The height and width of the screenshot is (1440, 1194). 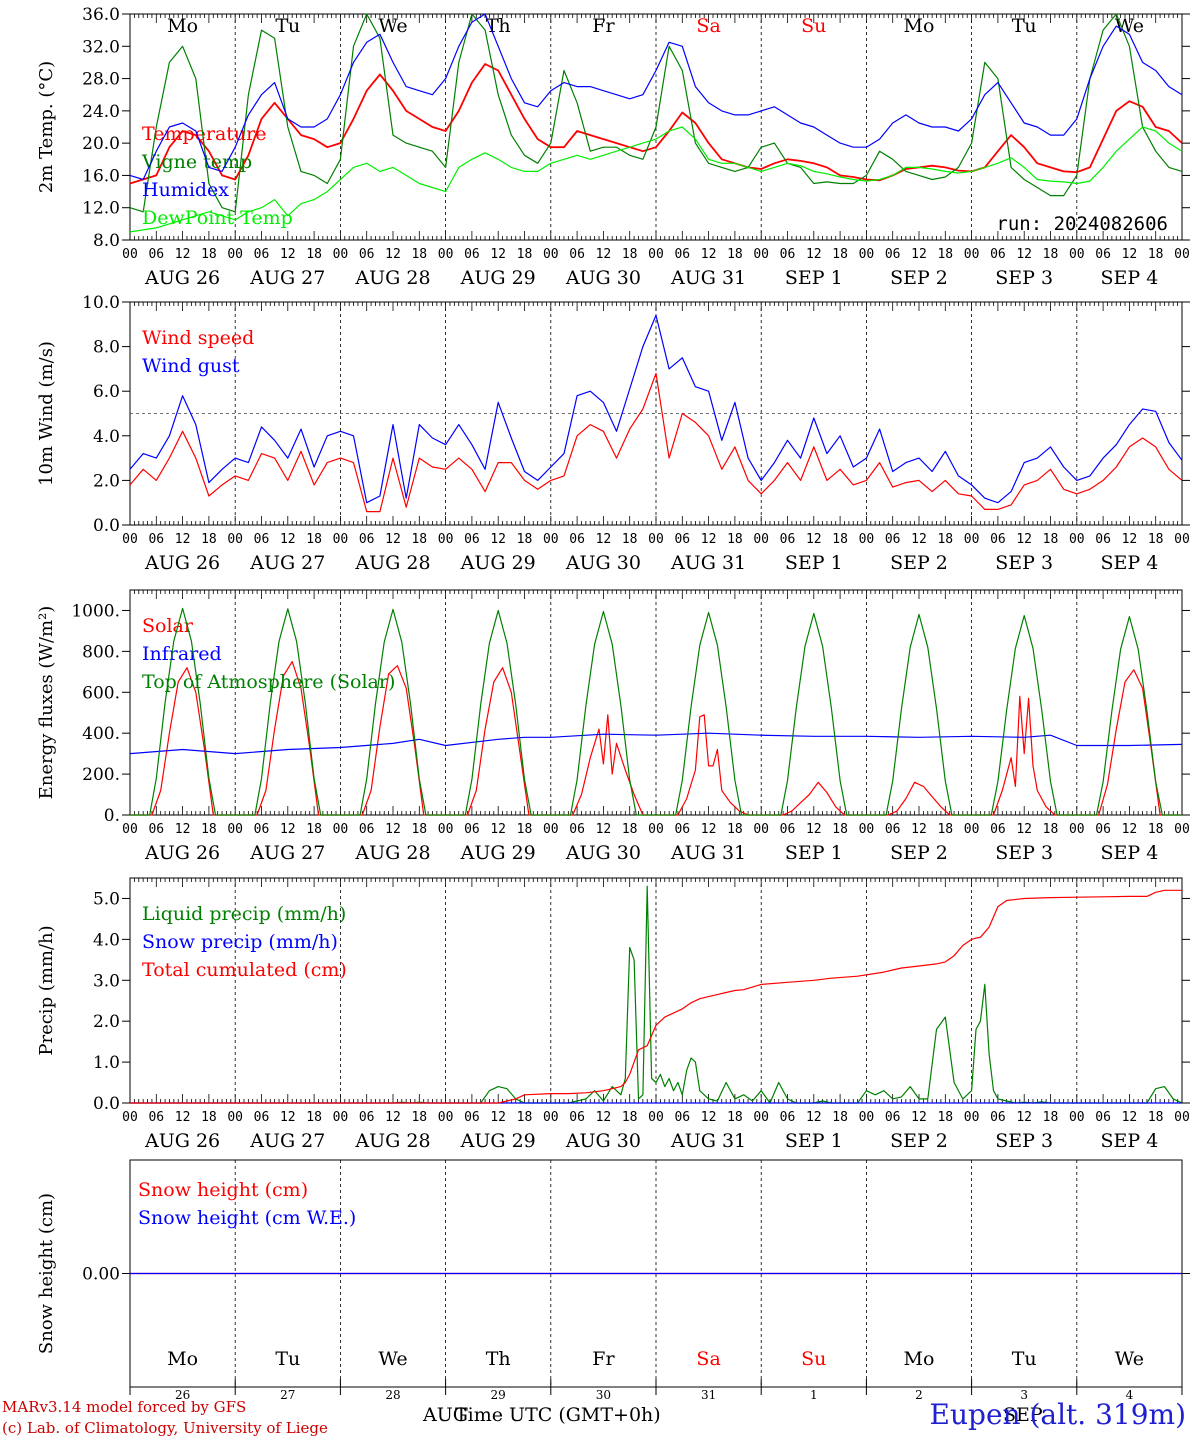 I want to click on footer-month-left: AUG, so click(x=445, y=1415).